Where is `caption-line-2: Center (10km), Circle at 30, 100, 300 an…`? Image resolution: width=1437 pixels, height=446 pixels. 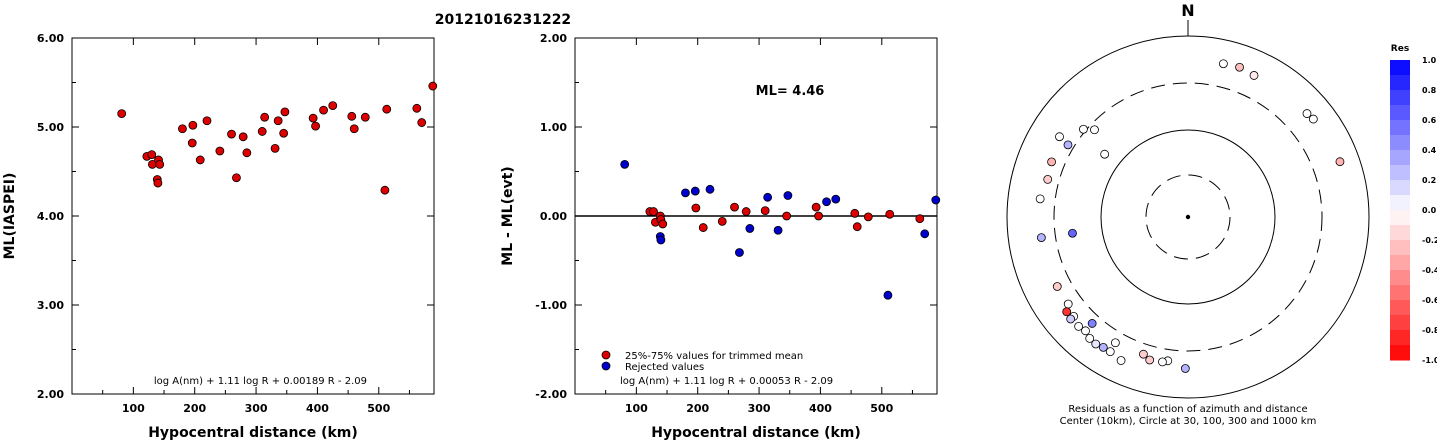 caption-line-2: Center (10km), Circle at 30, 100, 300 an… is located at coordinates (1188, 421).